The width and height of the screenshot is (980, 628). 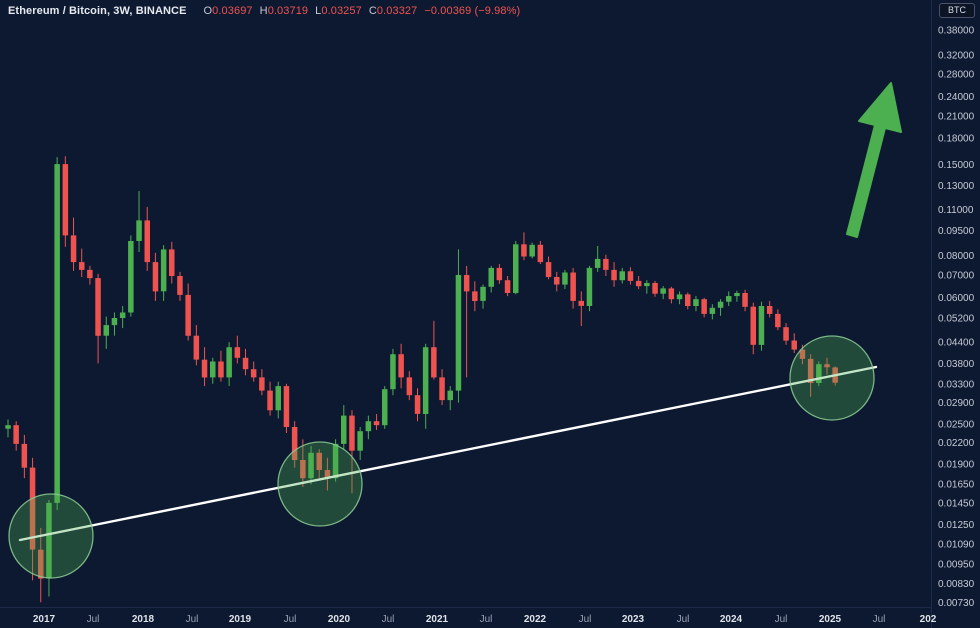 I want to click on price-axis-label: 0.02500, so click(x=956, y=425).